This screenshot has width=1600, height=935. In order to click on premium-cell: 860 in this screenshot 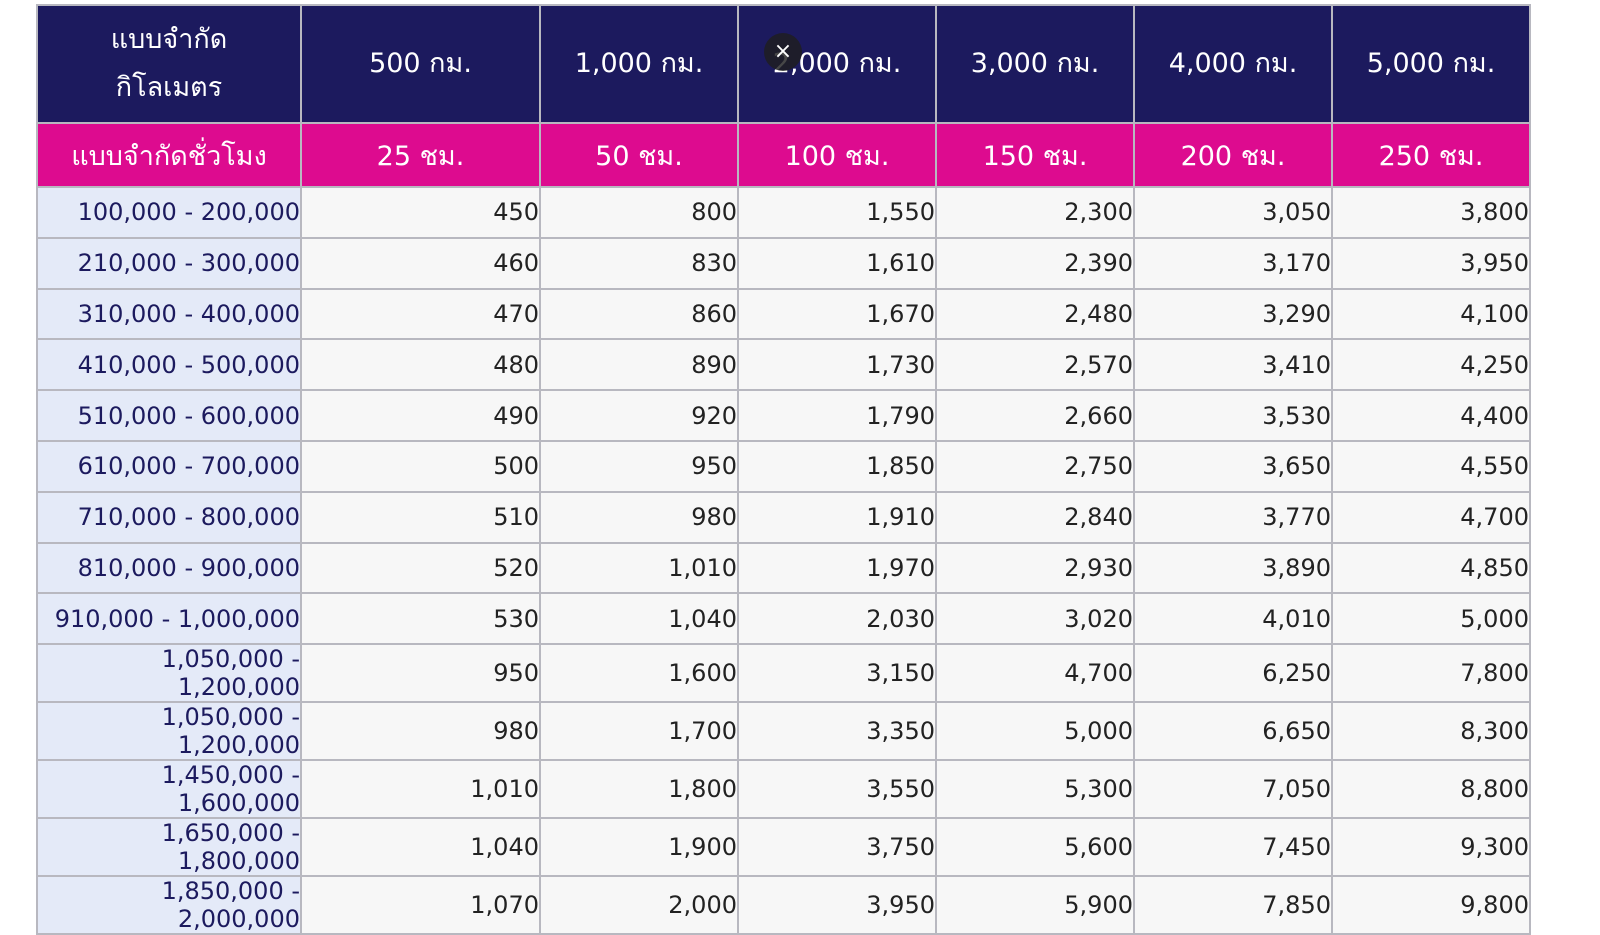, I will do `click(639, 314)`.